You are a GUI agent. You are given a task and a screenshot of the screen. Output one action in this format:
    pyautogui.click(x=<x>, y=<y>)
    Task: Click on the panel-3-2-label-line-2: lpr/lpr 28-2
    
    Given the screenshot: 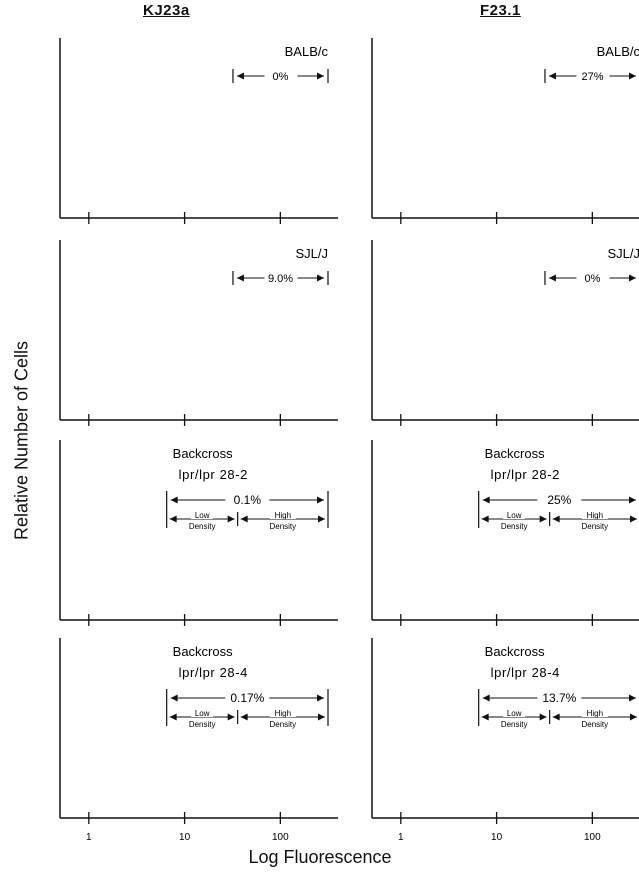 What is the action you would take?
    pyautogui.click(x=525, y=474)
    